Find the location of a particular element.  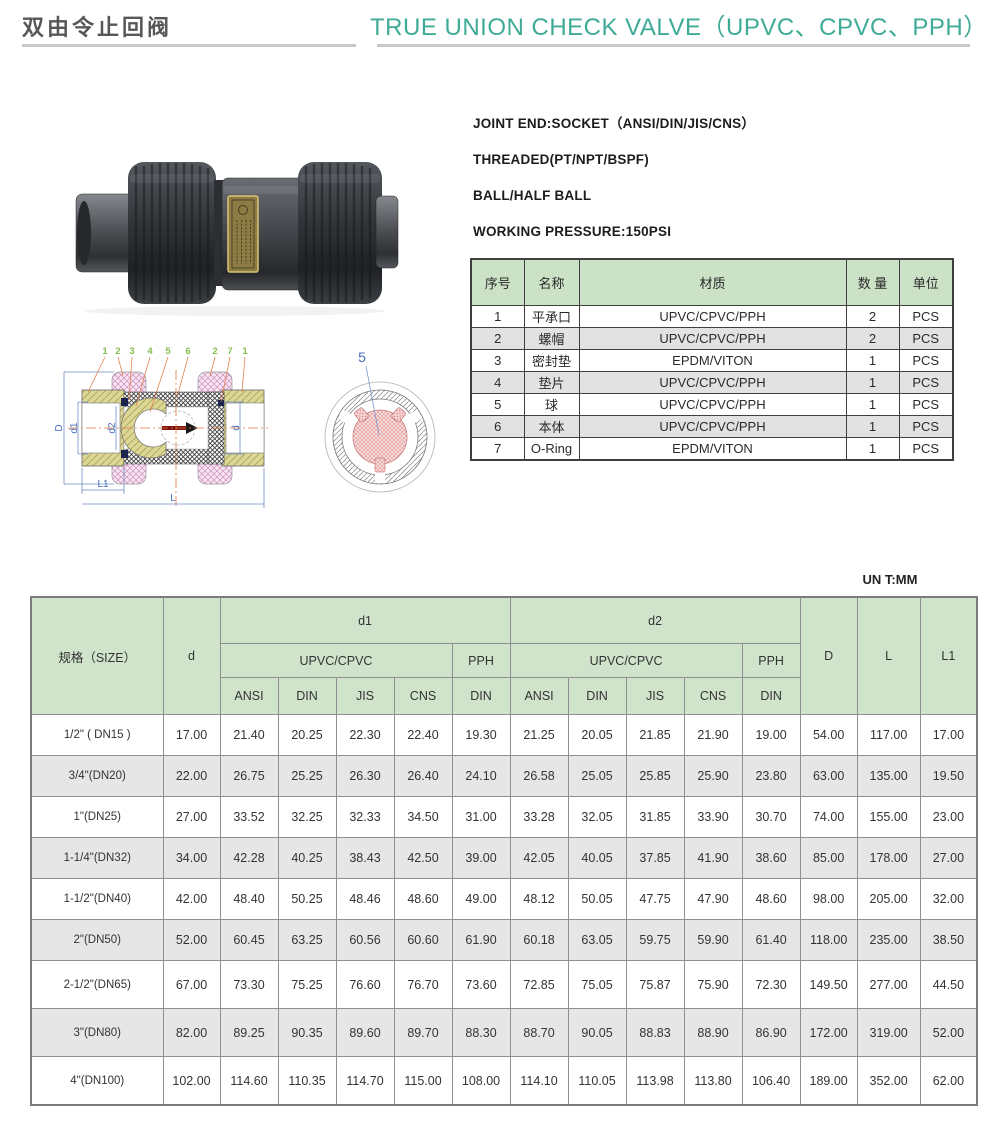

callout-2: 2 is located at coordinates (117, 351).